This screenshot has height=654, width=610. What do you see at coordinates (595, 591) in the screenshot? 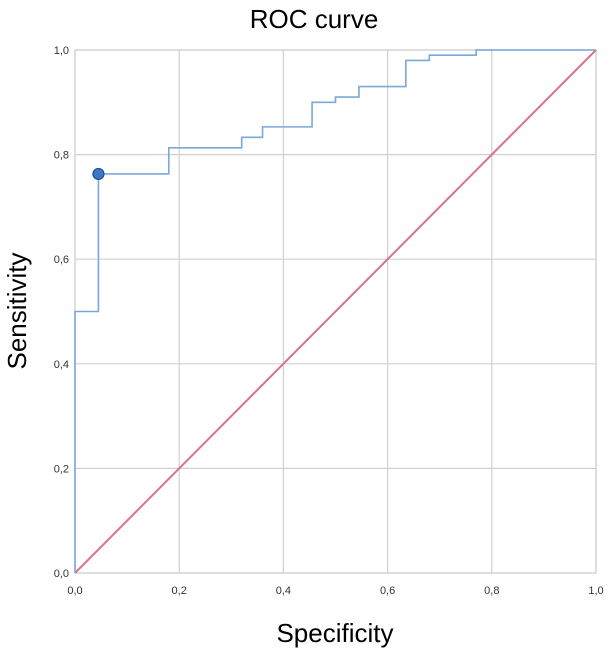
I see `x-tick-label: 1,0` at bounding box center [595, 591].